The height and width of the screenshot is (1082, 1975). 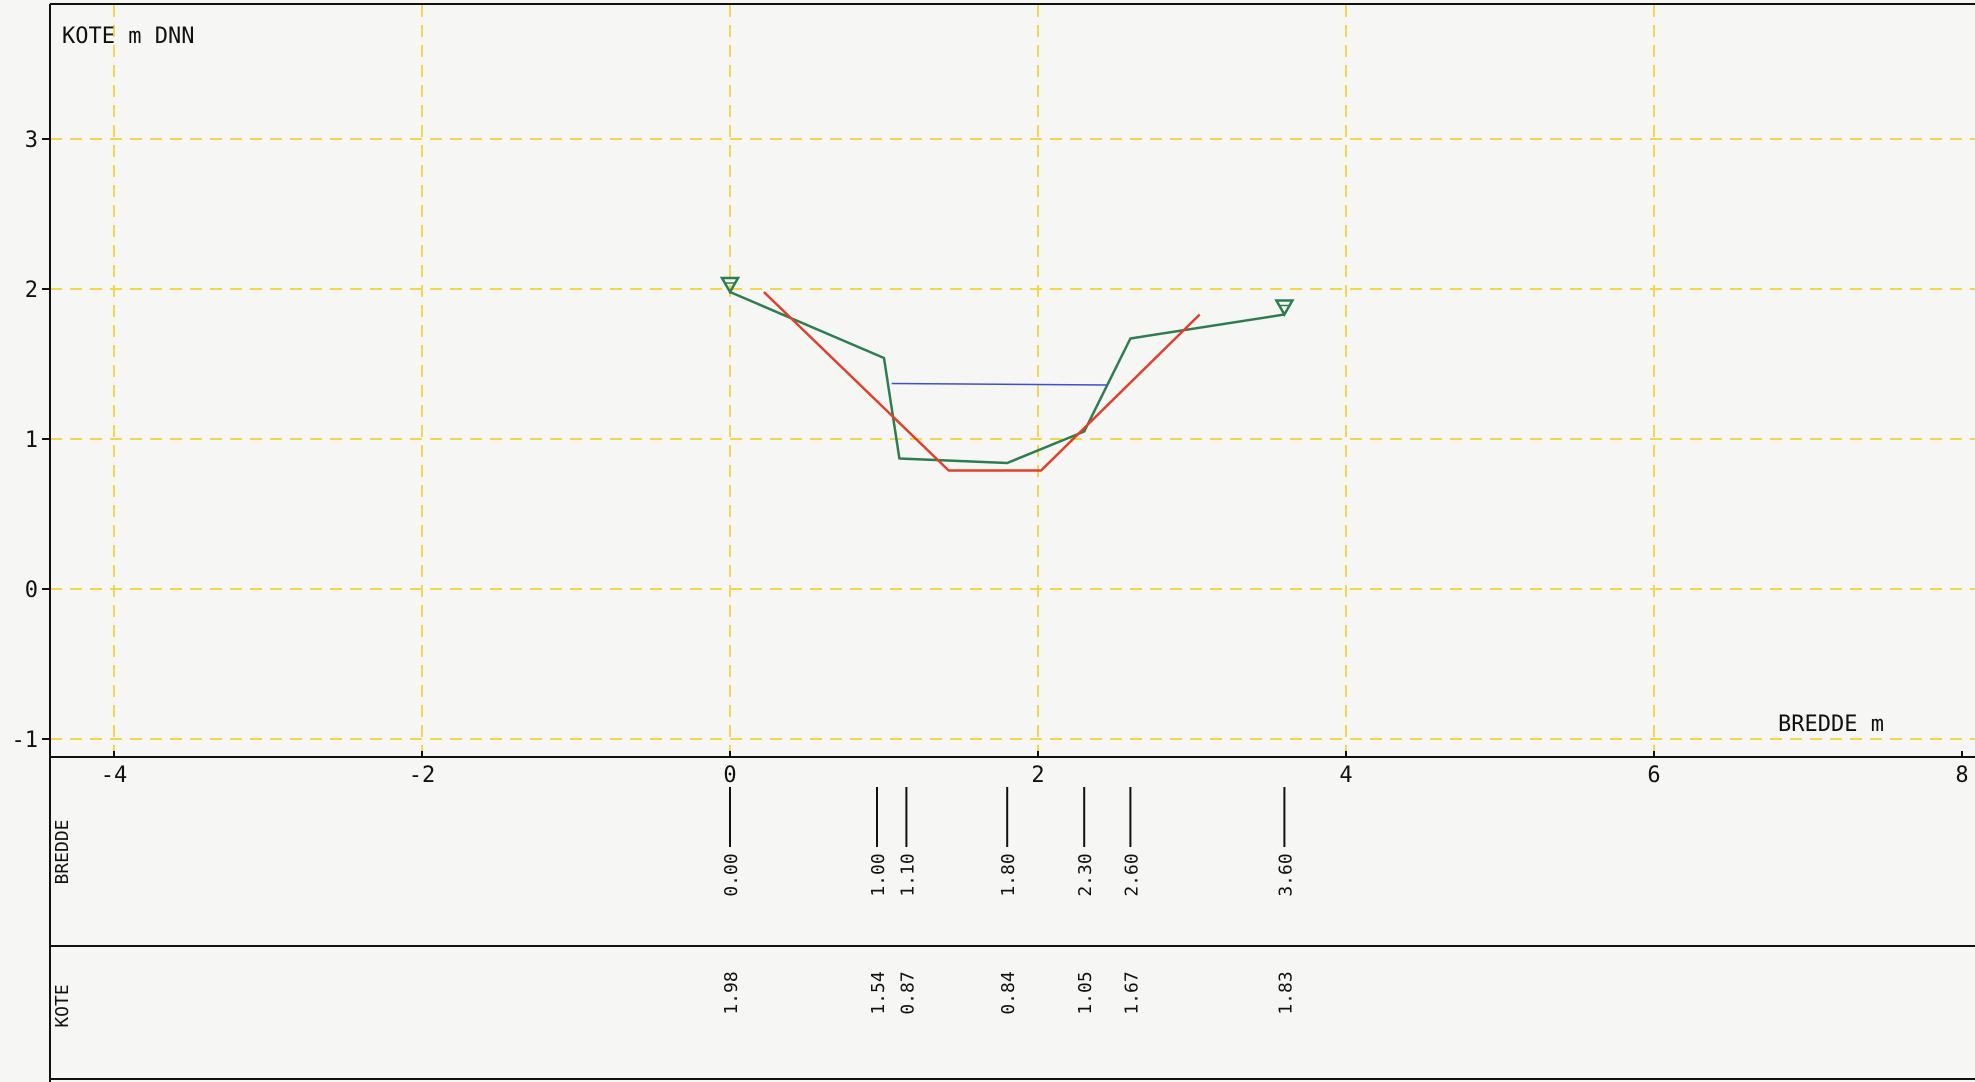 What do you see at coordinates (31, 140) in the screenshot?
I see `y-tick-label: 3` at bounding box center [31, 140].